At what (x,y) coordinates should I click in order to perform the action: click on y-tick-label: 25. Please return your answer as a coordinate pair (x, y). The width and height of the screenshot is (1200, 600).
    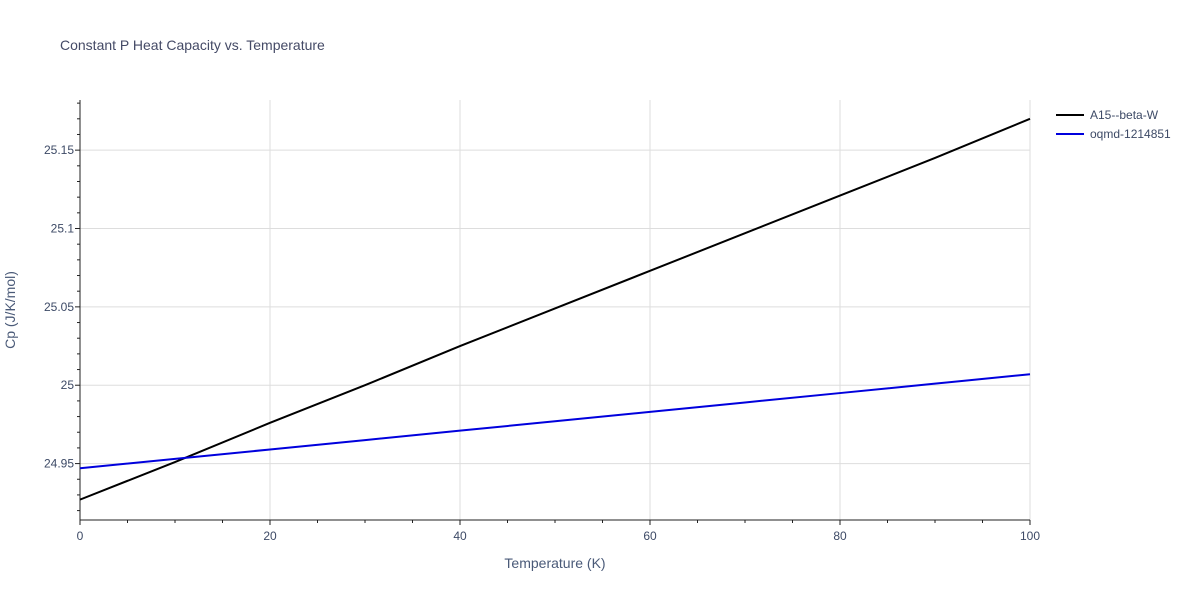
    Looking at the image, I should click on (68, 385).